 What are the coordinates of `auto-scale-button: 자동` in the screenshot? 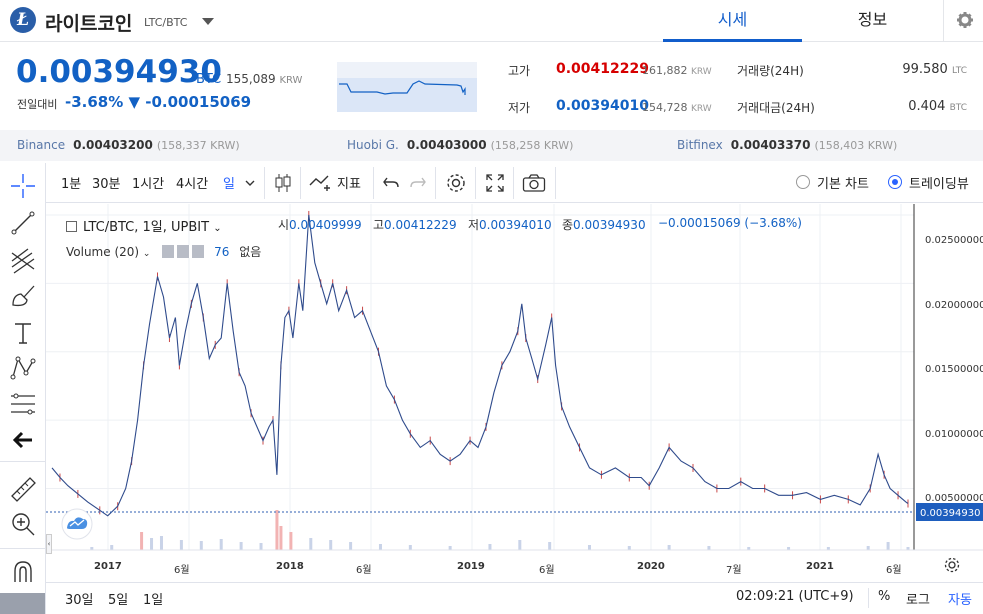 It's located at (960, 600).